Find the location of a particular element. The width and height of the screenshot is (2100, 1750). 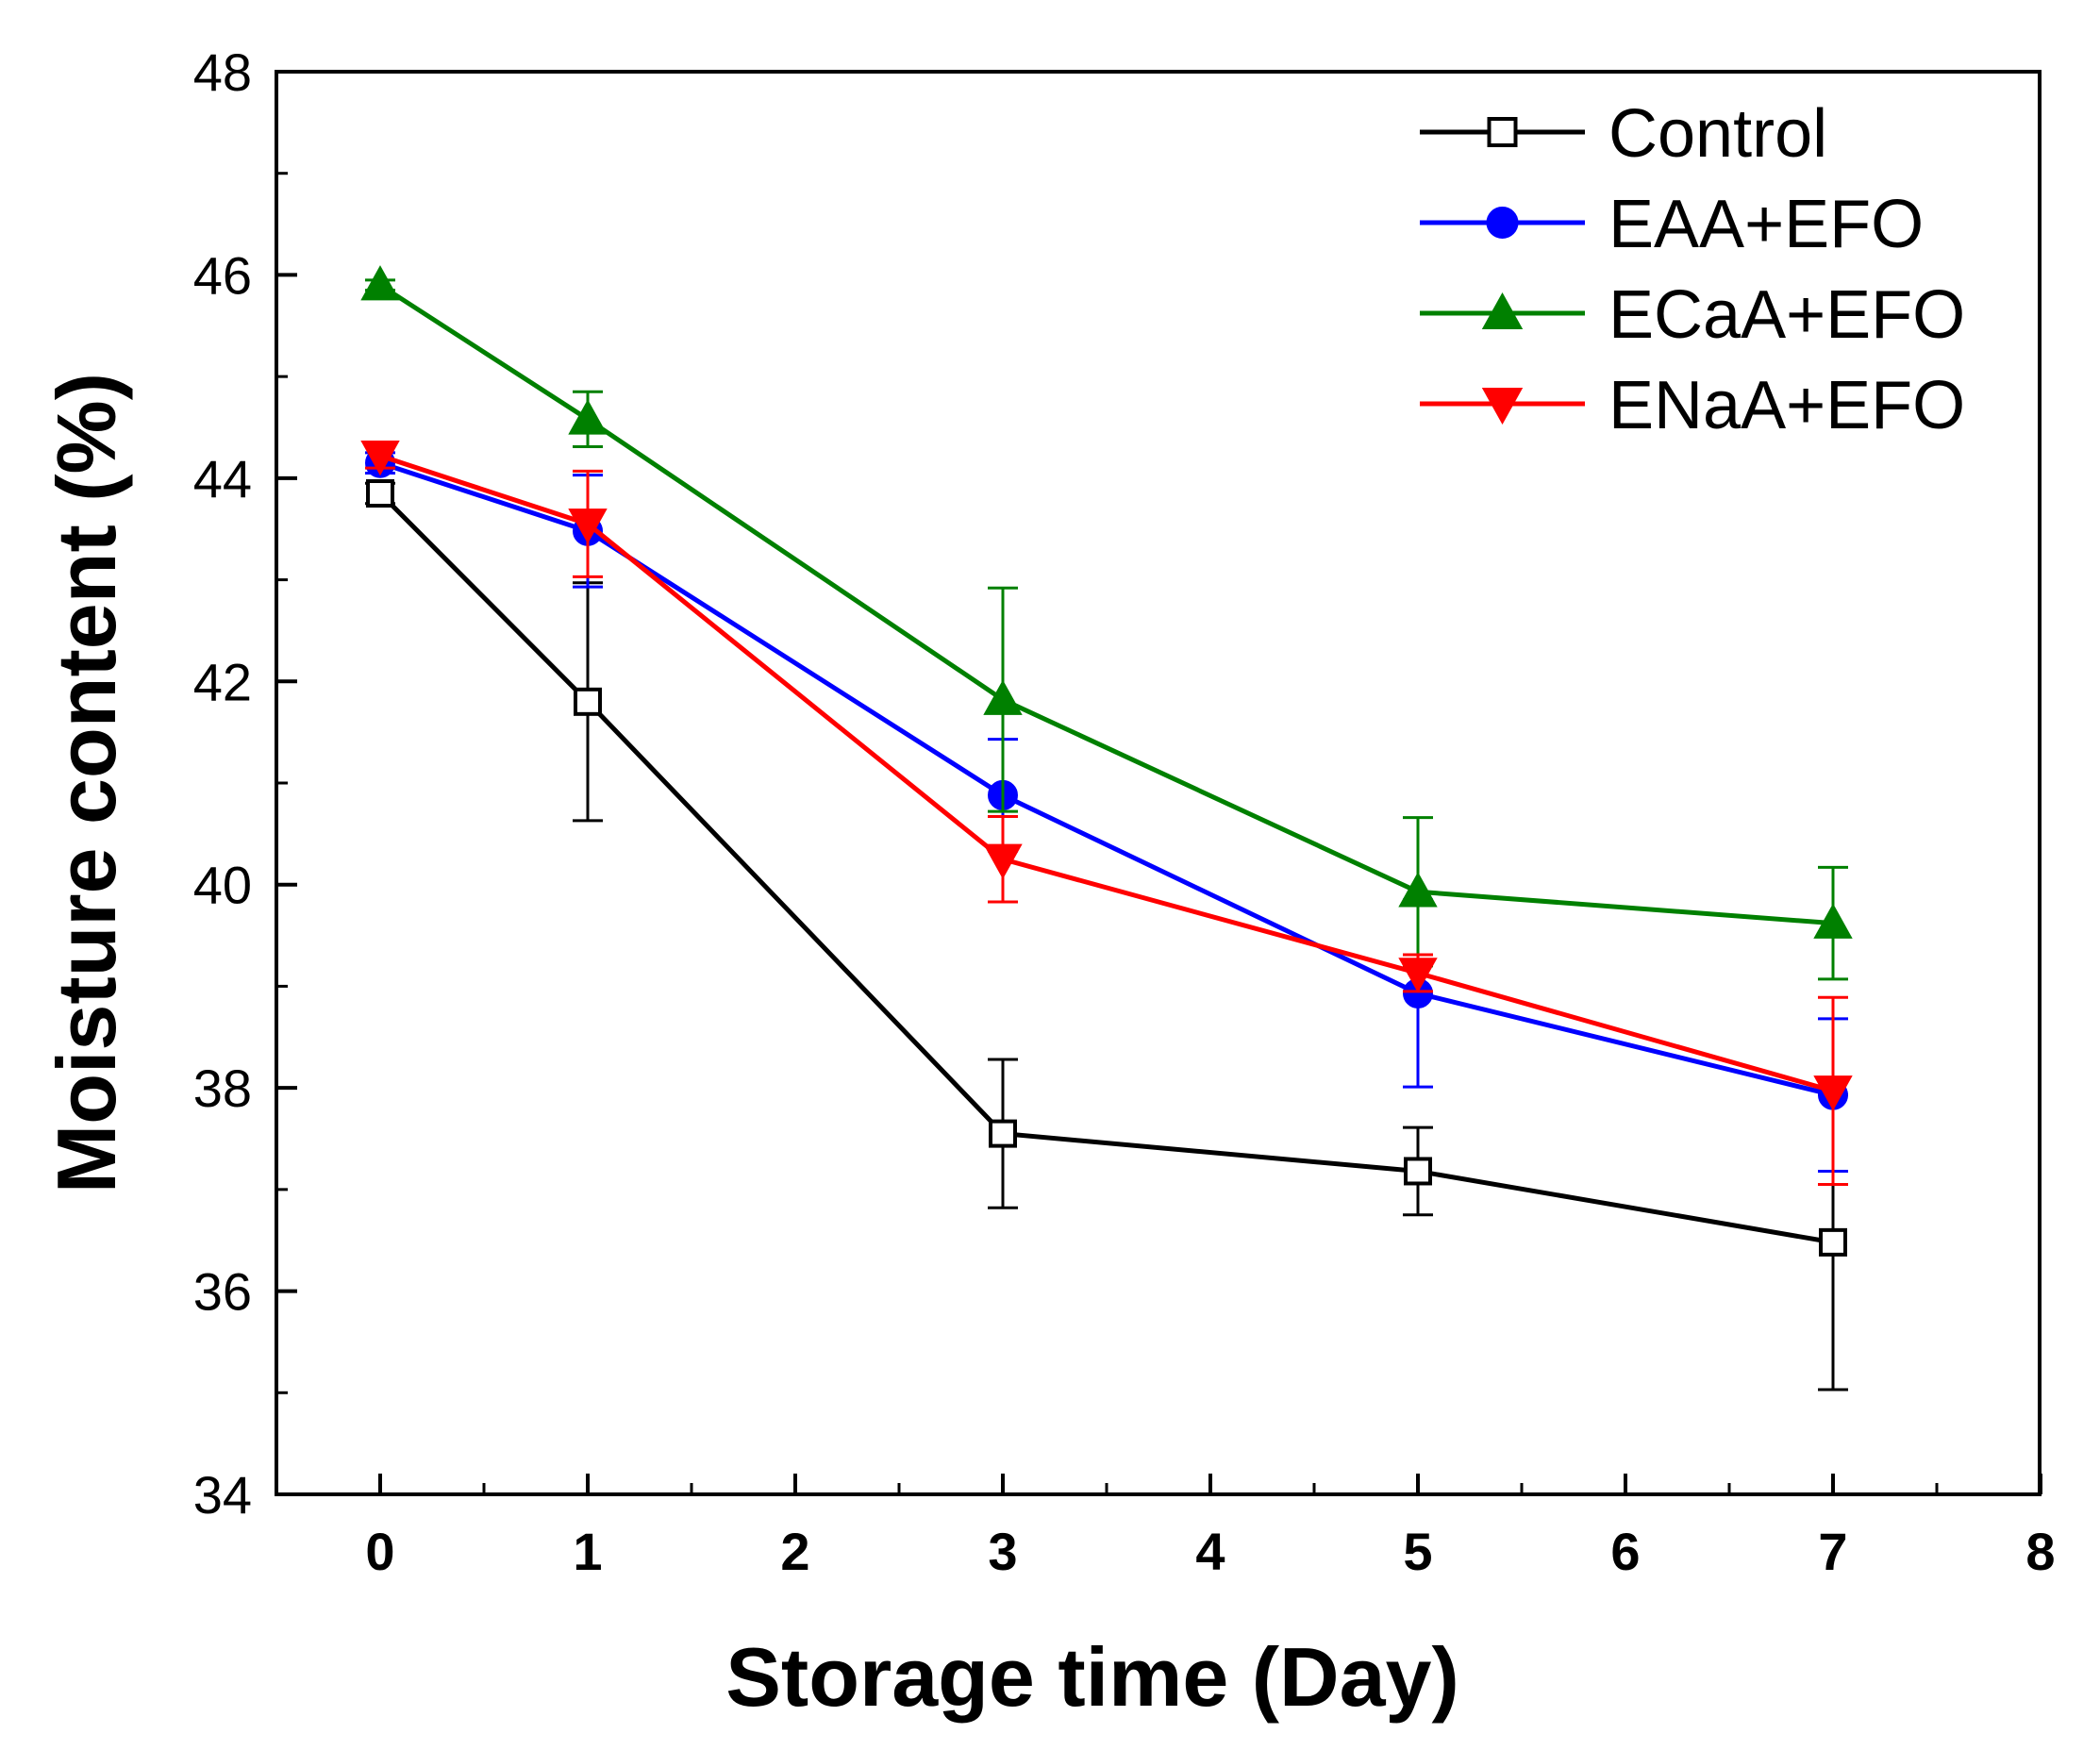

y-tick-label: 36 is located at coordinates (223, 1292).